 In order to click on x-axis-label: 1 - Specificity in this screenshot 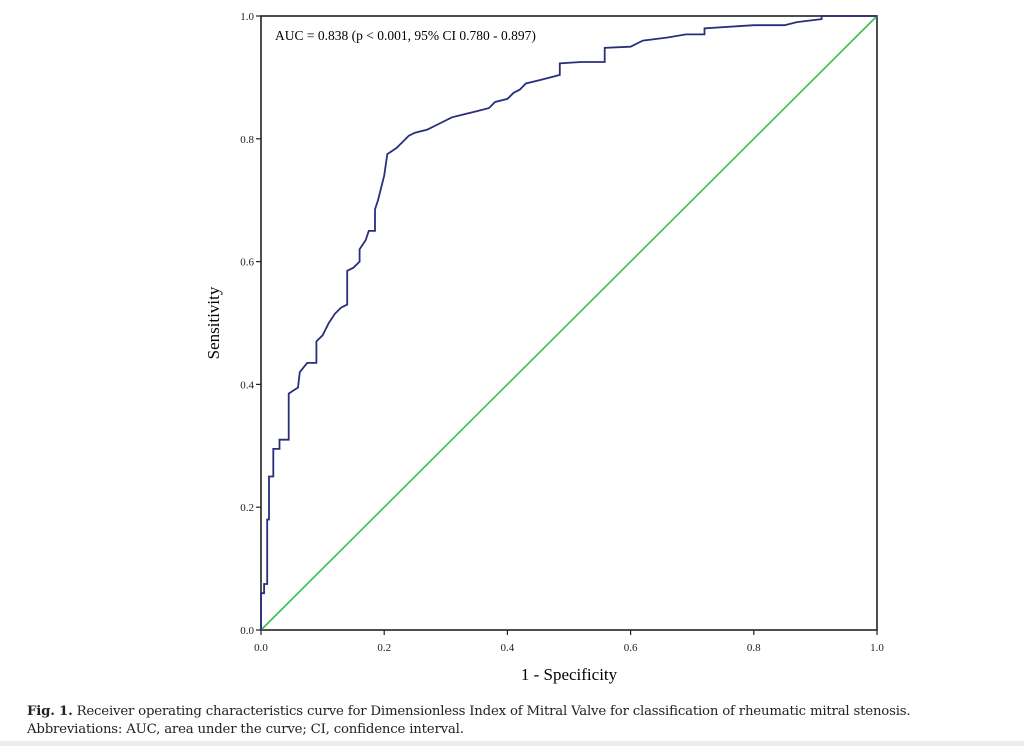, I will do `click(569, 674)`.